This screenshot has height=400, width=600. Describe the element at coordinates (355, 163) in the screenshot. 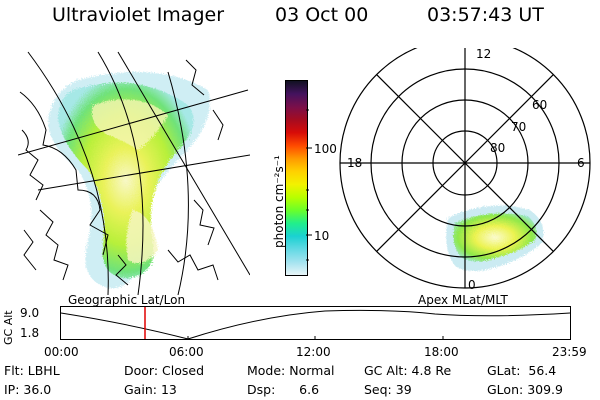

I see `mlt-label-18: 18` at that location.